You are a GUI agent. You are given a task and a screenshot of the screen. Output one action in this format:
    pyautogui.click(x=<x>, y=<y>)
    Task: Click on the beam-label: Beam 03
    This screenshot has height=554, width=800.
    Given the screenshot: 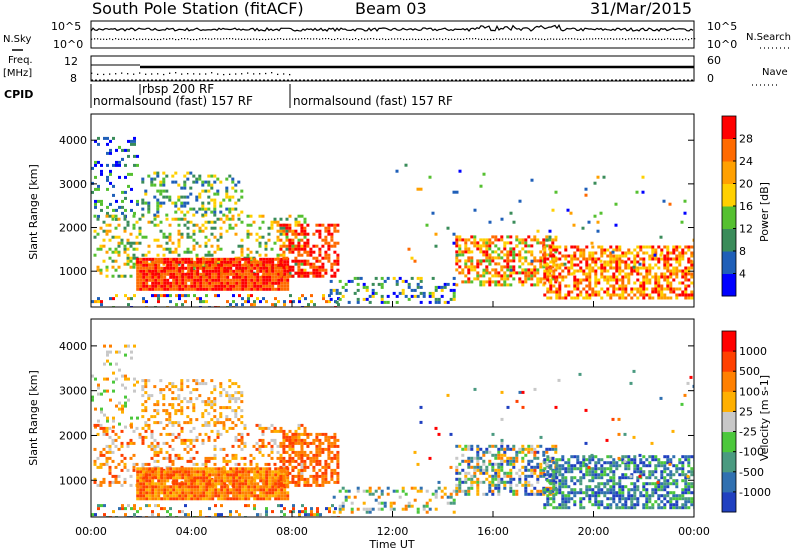 What is the action you would take?
    pyautogui.click(x=391, y=9)
    